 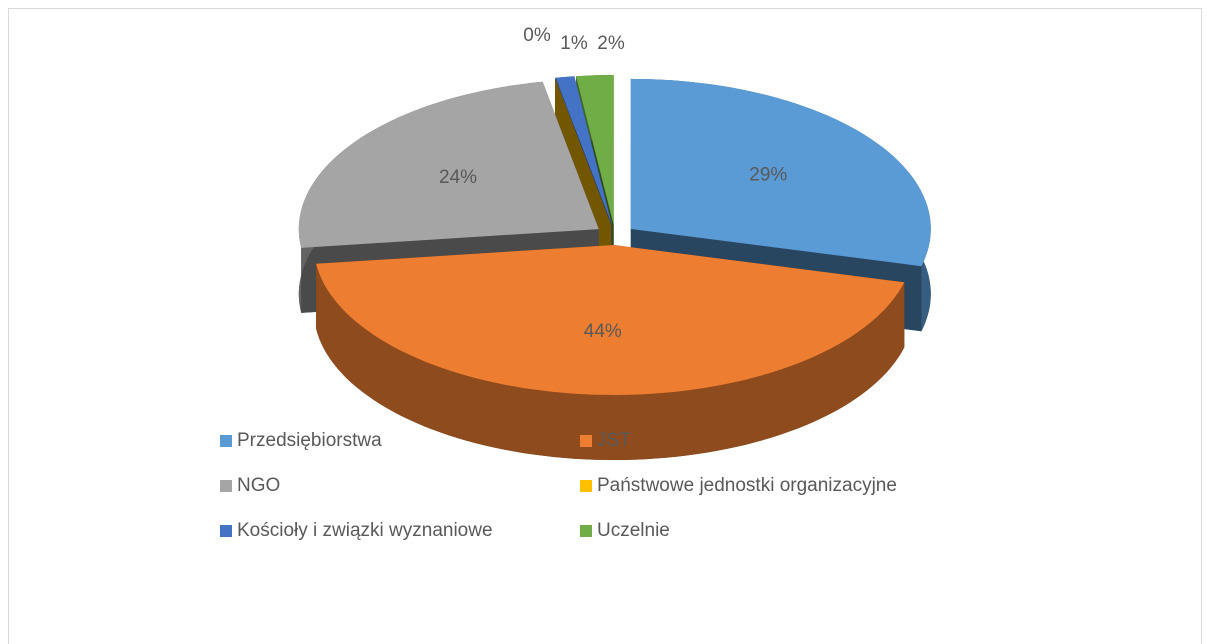 What do you see at coordinates (537, 35) in the screenshot?
I see `data-label: 0%` at bounding box center [537, 35].